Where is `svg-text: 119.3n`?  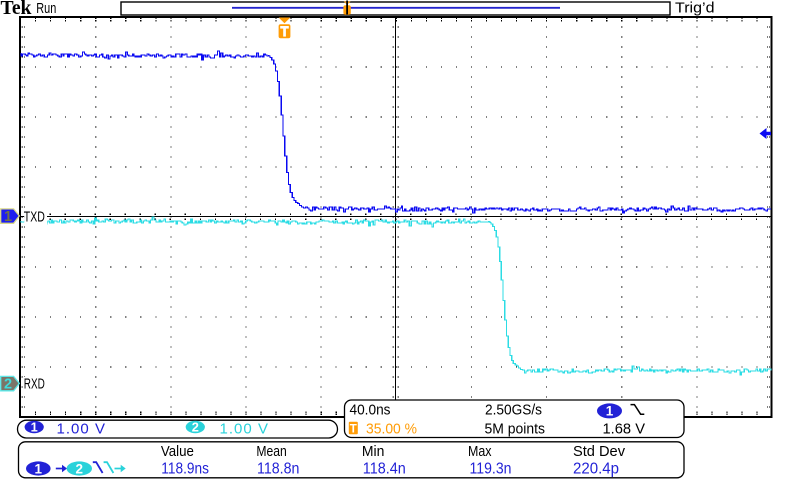 svg-text: 119.3n is located at coordinates (491, 469).